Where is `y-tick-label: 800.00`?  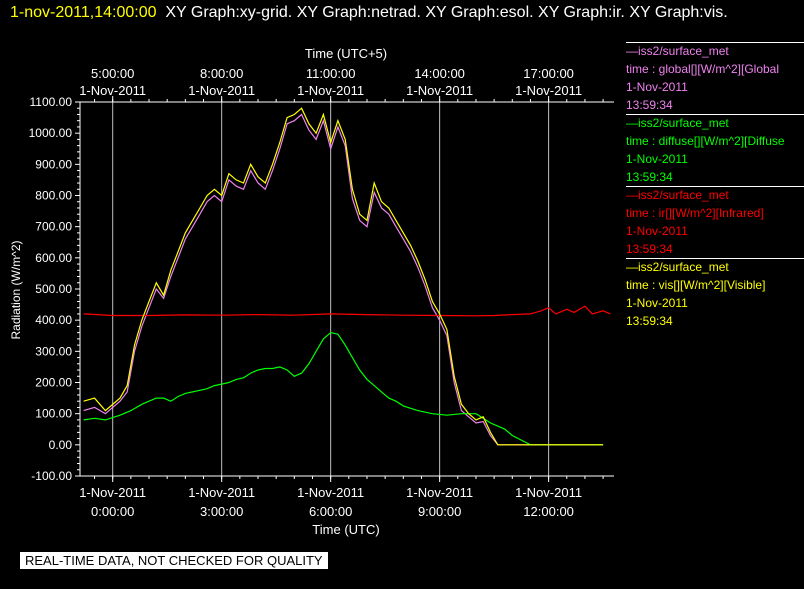 y-tick-label: 800.00 is located at coordinates (53, 196).